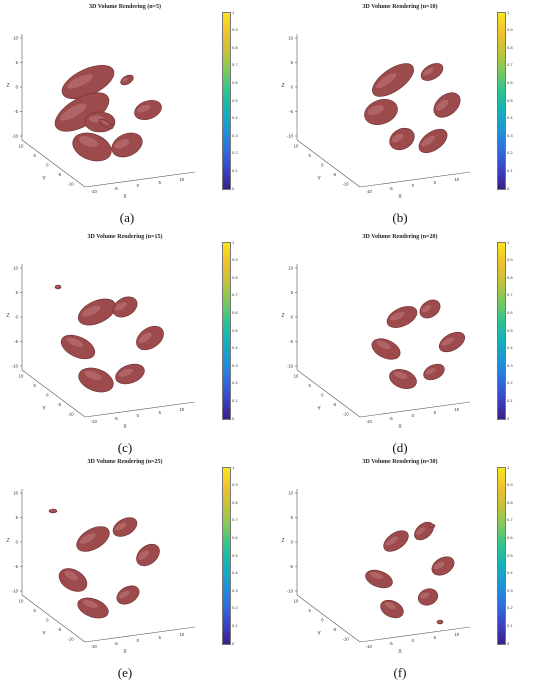  Describe the element at coordinates (125, 672) in the screenshot. I see `panel-caption: (e)` at that location.